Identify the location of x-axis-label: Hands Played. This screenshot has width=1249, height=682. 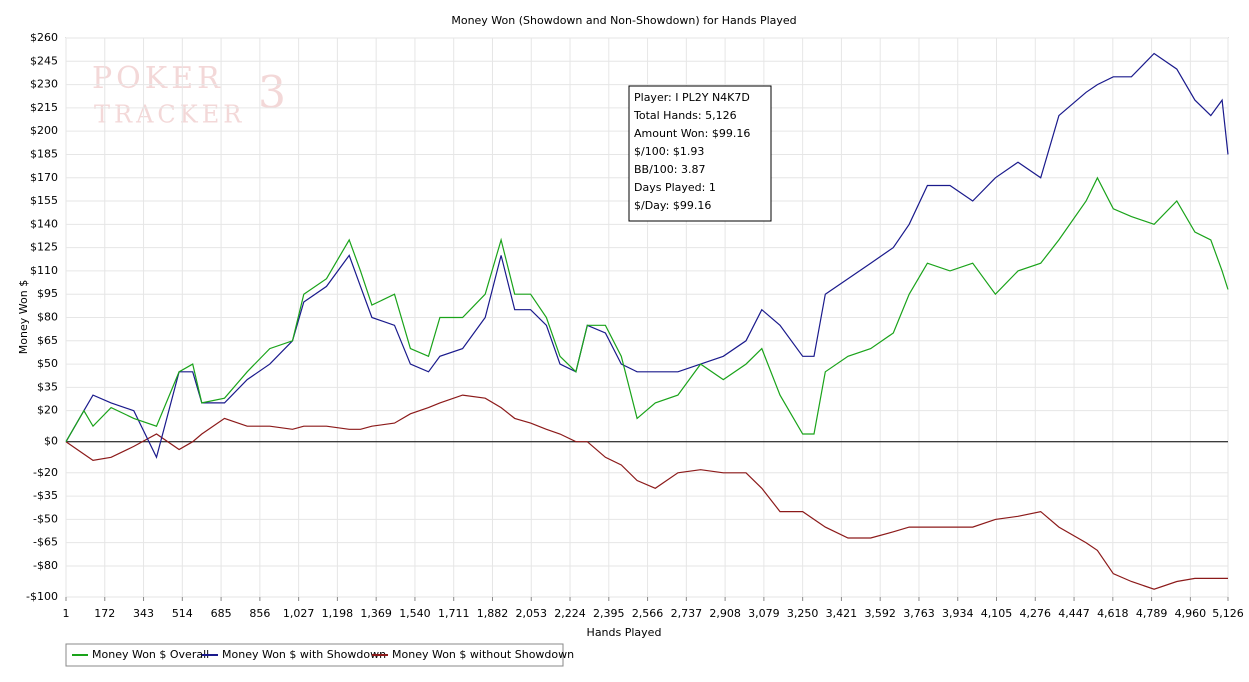
(624, 632).